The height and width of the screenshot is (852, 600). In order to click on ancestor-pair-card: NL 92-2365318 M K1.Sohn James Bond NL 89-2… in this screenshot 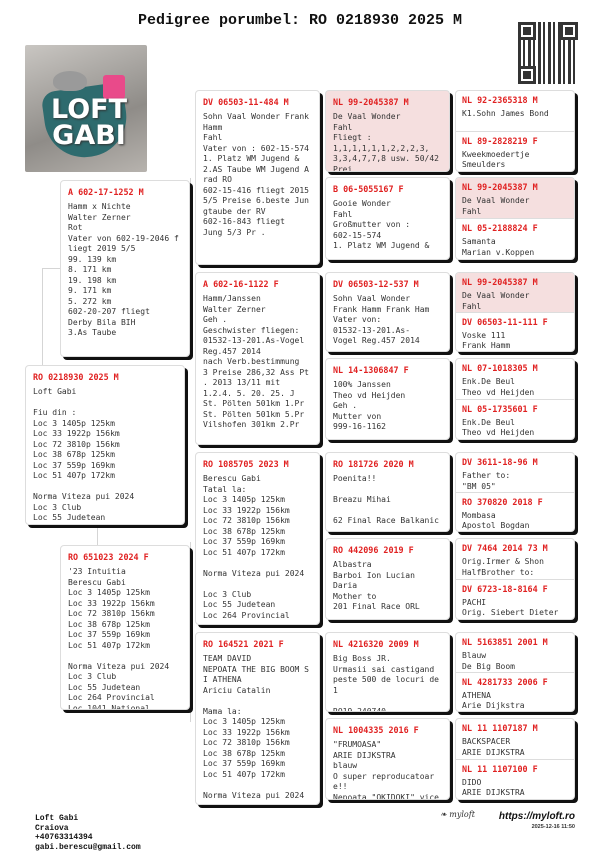, I will do `click(515, 131)`.